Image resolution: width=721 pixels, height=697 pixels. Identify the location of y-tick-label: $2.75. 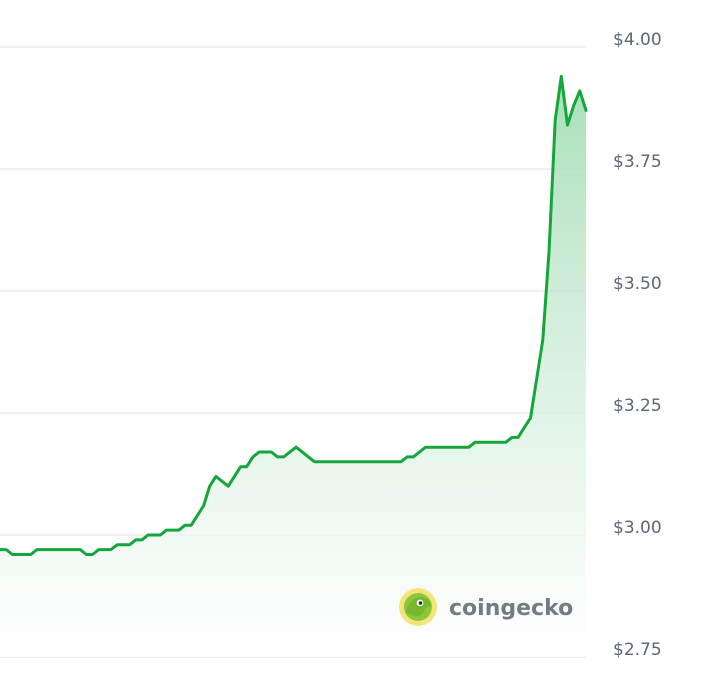
(637, 650).